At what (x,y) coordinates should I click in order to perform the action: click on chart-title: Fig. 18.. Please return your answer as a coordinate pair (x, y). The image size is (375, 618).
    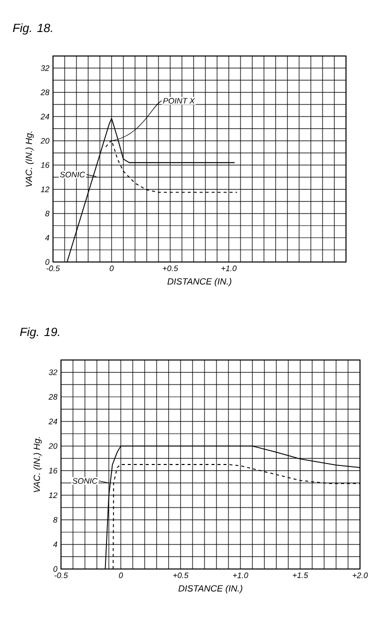
    Looking at the image, I should click on (32, 29).